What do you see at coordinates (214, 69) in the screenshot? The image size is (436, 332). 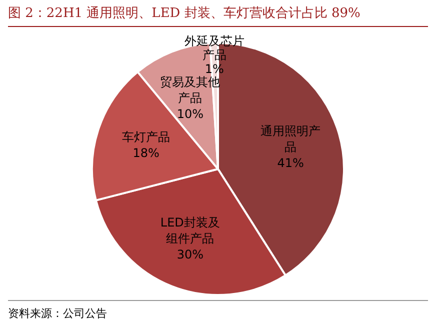 I see `data-label: 1%` at bounding box center [214, 69].